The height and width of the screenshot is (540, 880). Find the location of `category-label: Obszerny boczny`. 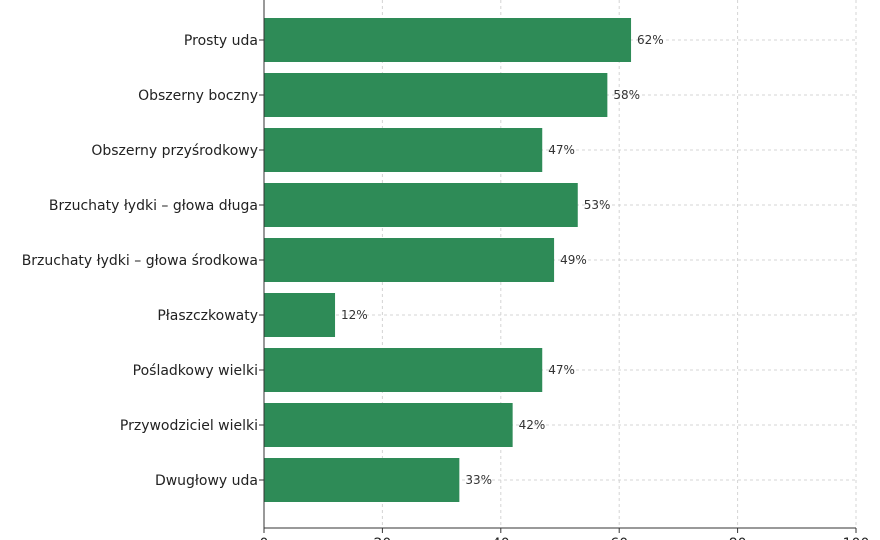

category-label: Obszerny boczny is located at coordinates (198, 96).